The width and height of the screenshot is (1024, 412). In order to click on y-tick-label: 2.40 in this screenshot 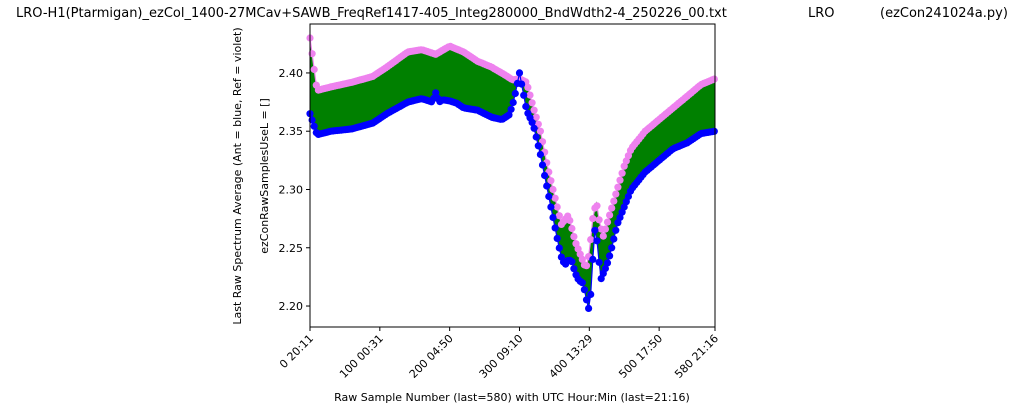, I will do `click(291, 73)`.